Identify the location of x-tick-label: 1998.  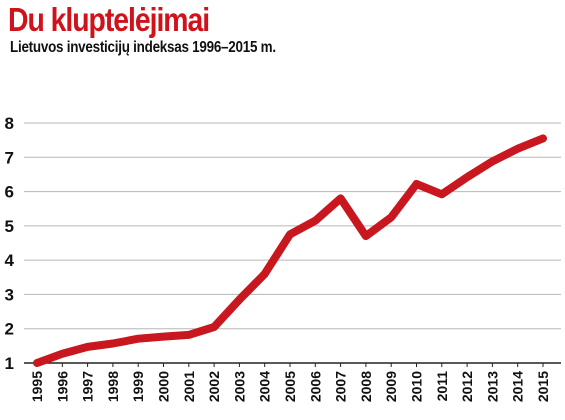
(113, 386).